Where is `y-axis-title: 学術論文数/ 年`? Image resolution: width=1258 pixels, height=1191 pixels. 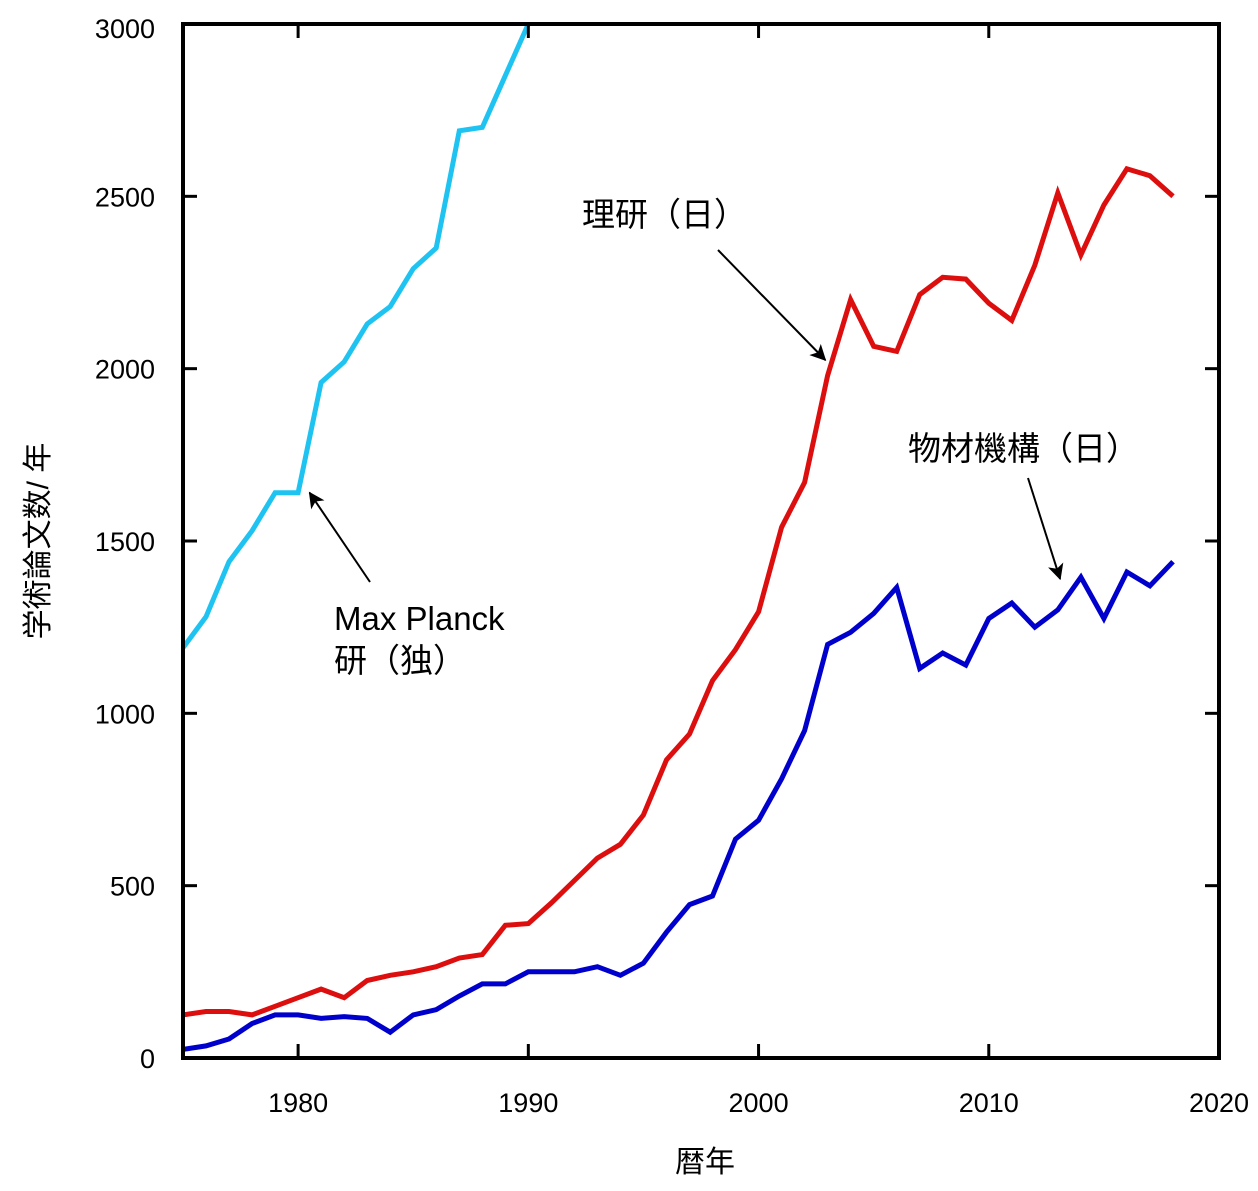 y-axis-title: 学術論文数/ 年 is located at coordinates (38, 541).